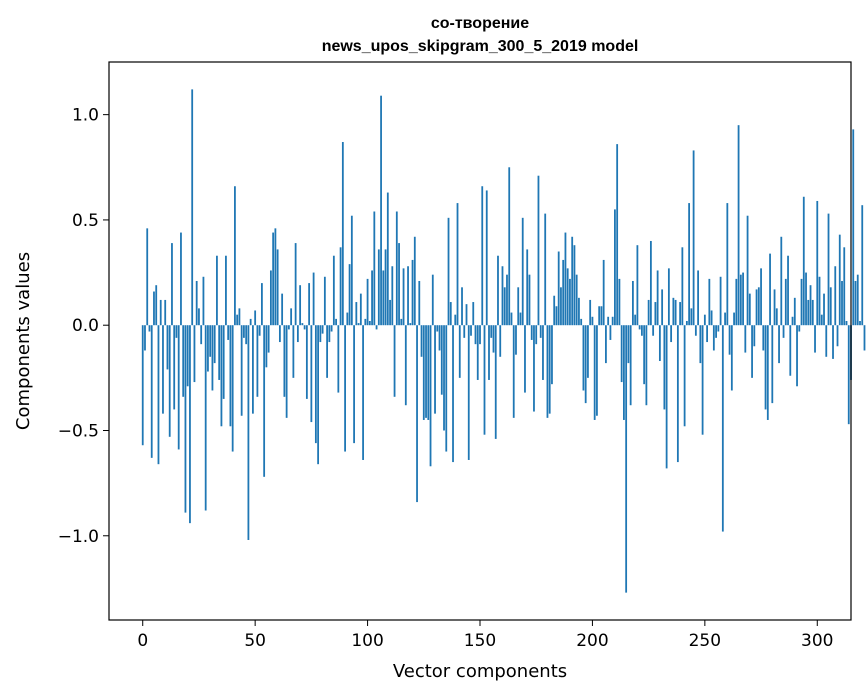 Image resolution: width=867 pixels, height=696 pixels. What do you see at coordinates (705, 641) in the screenshot?
I see `x-tick-label: 250` at bounding box center [705, 641].